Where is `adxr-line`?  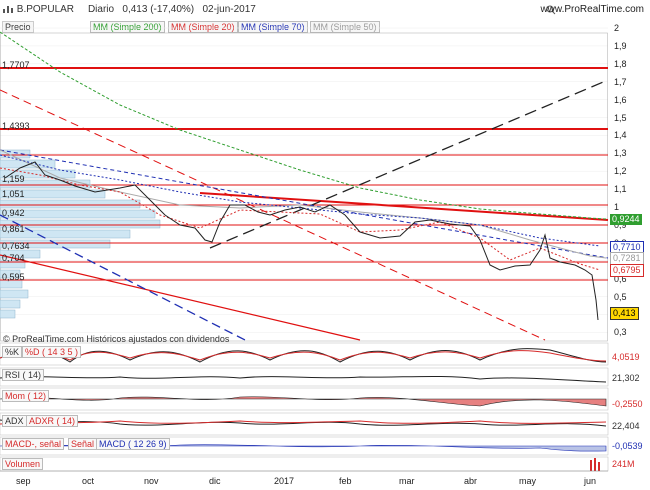 adxr-line is located at coordinates (303, 422).